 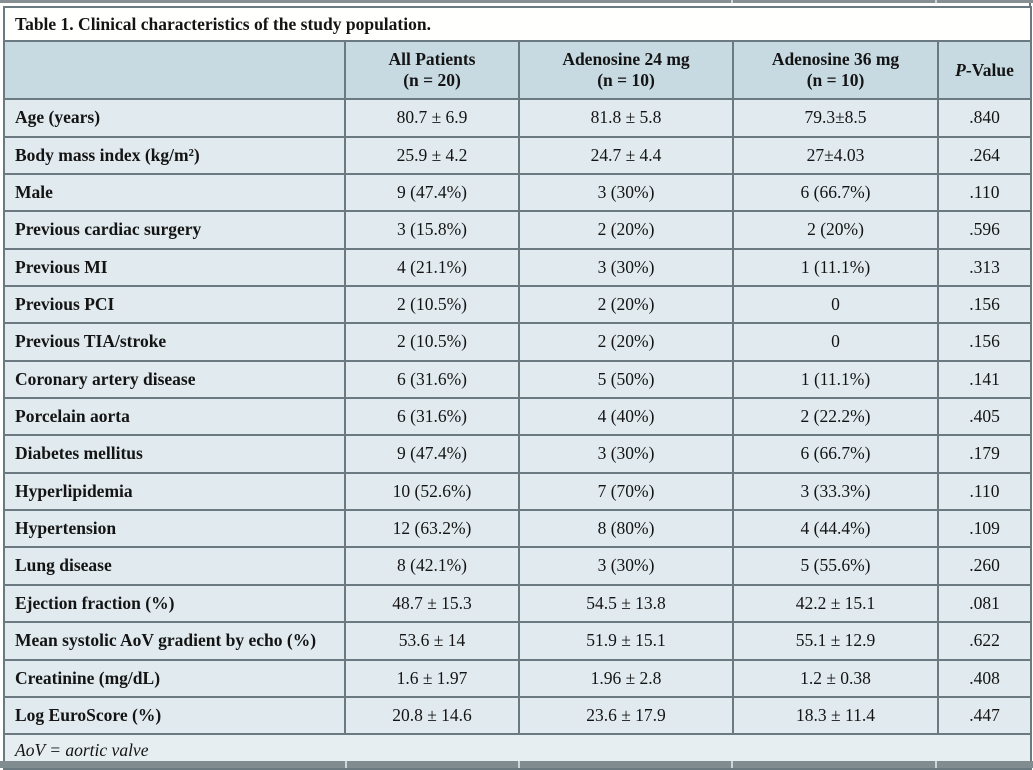 I want to click on cell-p-value: .596, so click(x=984, y=230).